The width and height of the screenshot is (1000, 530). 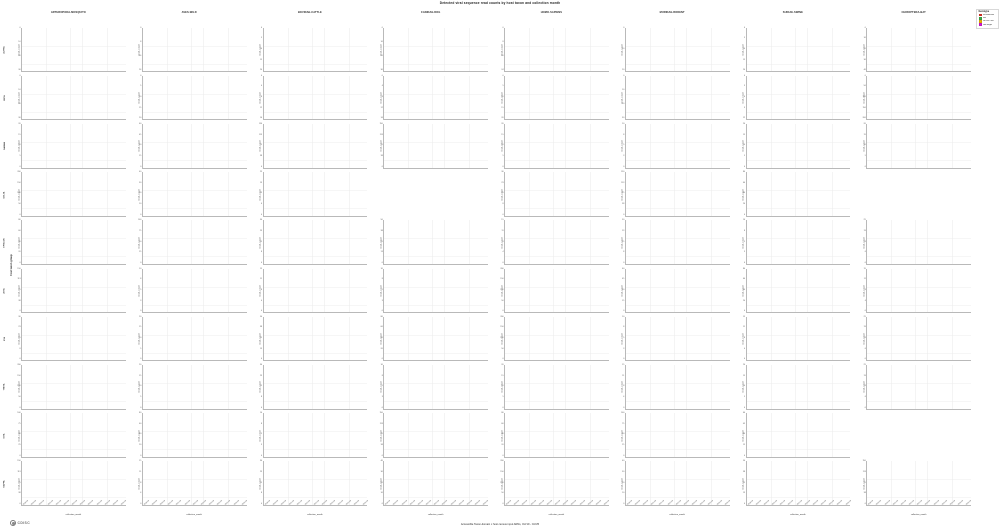 I want to click on chart-panel: read_count 40 30 20 10 0, so click(x=189, y=195).